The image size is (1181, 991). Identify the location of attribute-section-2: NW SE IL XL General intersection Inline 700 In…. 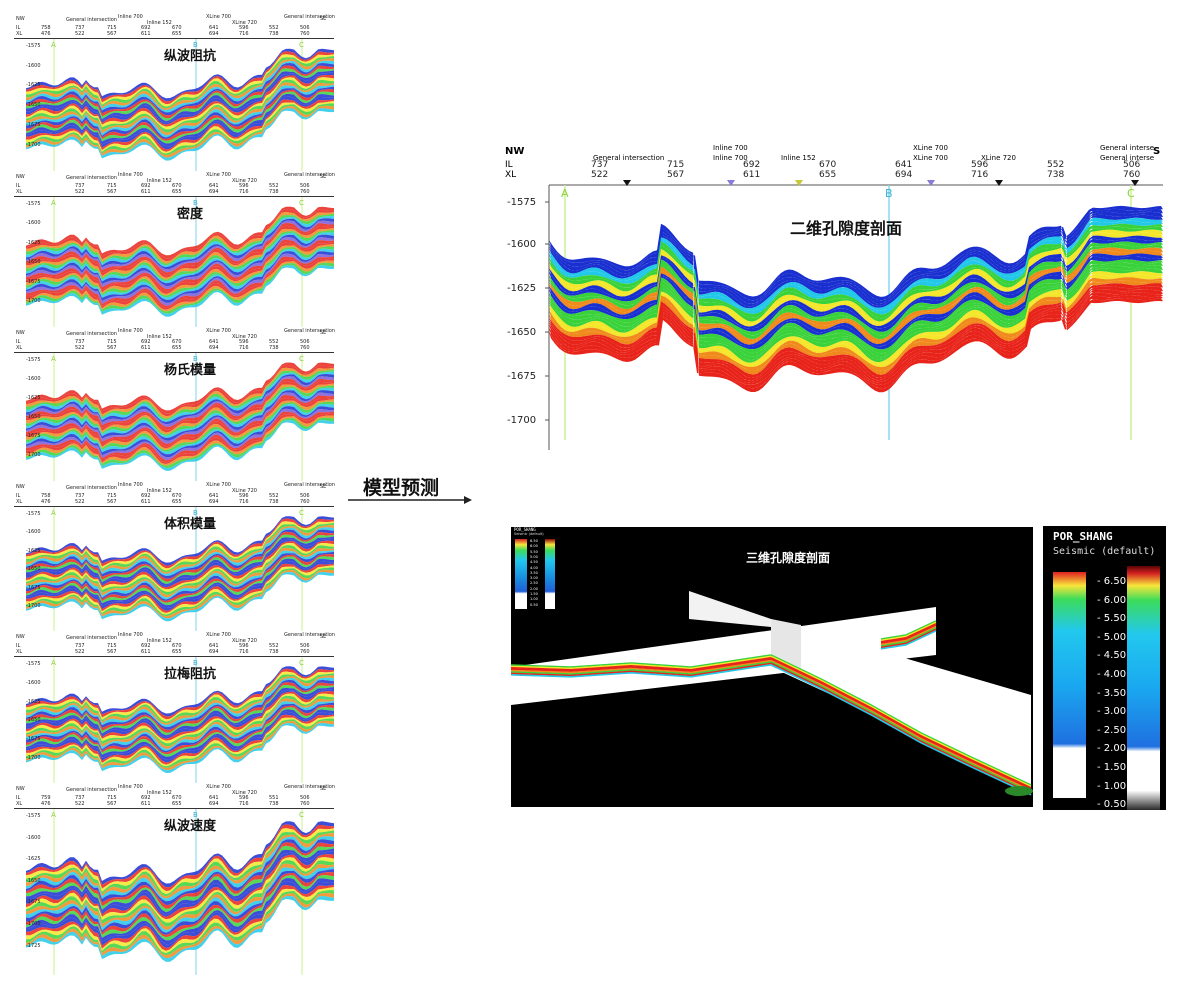
(174, 249).